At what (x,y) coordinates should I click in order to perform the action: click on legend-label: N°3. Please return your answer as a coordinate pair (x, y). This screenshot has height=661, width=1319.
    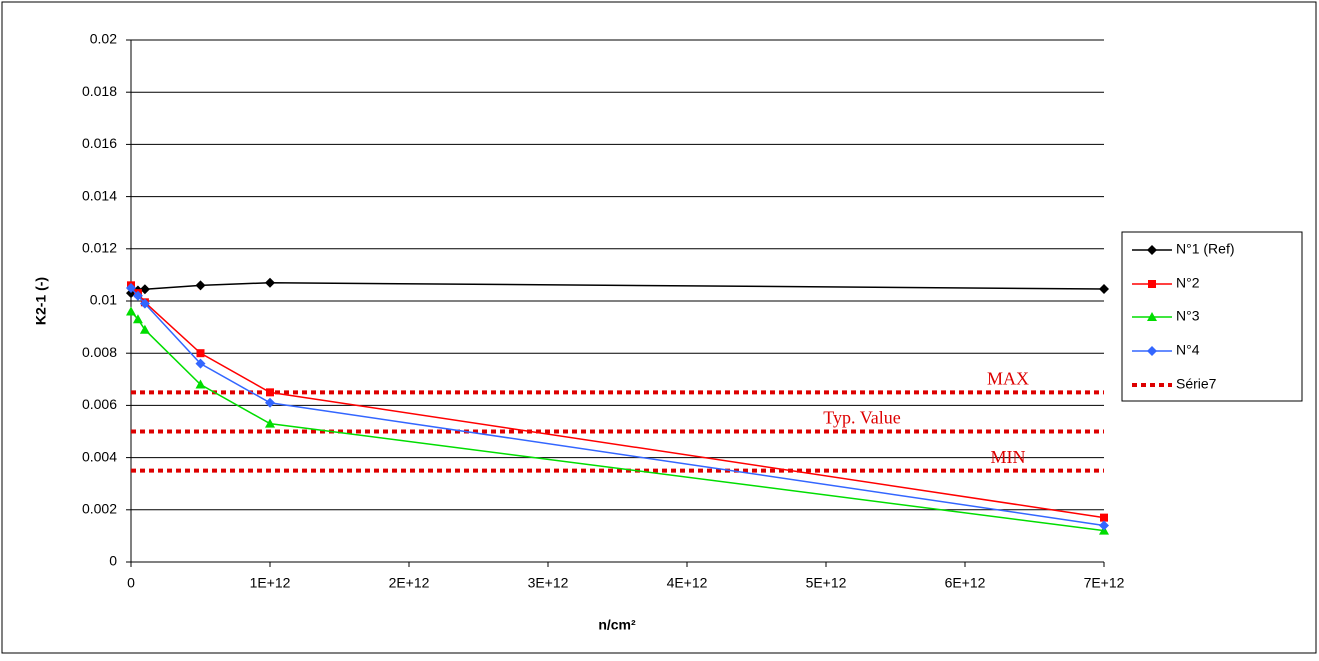
    Looking at the image, I should click on (1188, 316).